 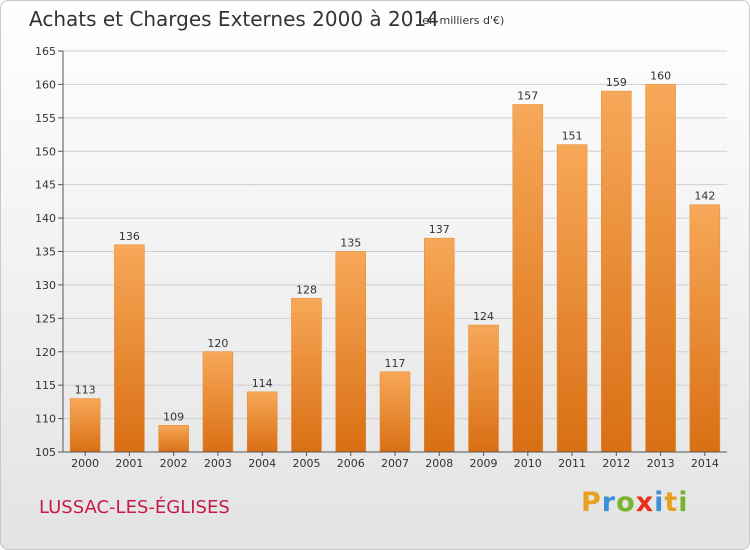 I want to click on data-label: 136, so click(x=129, y=236).